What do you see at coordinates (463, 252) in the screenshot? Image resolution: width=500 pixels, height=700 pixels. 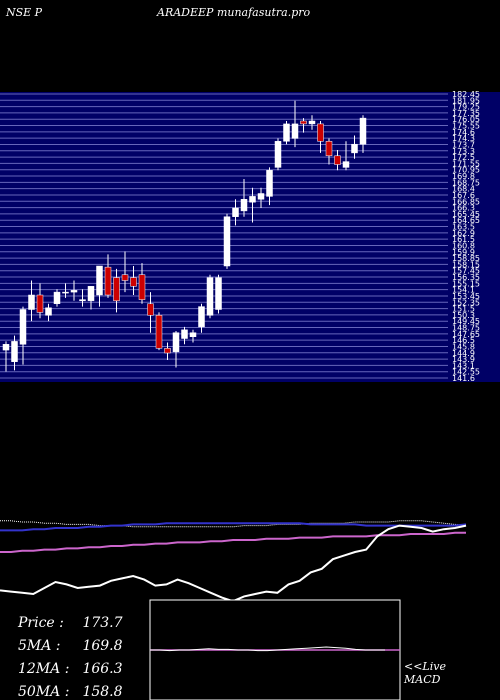 I see `price-tick-label: 159.9` at bounding box center [463, 252].